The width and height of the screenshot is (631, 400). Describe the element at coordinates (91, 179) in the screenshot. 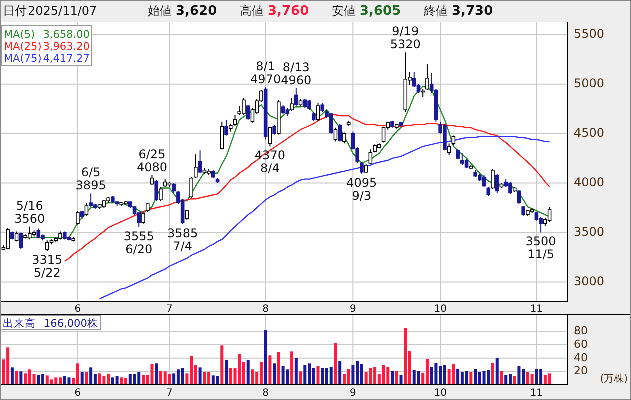

I see `annotation: 6/5 3895` at that location.